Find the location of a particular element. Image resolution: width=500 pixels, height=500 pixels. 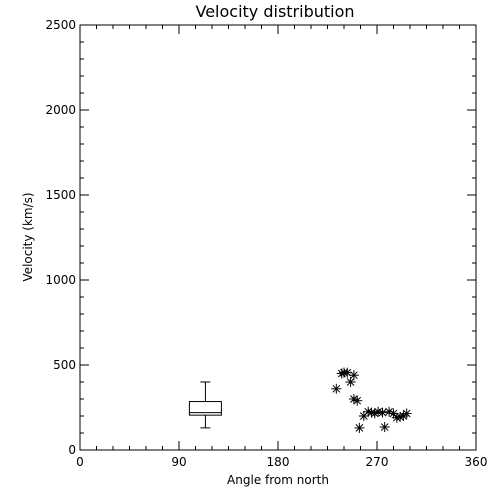

chart-title: Velocity distribution is located at coordinates (274, 11).